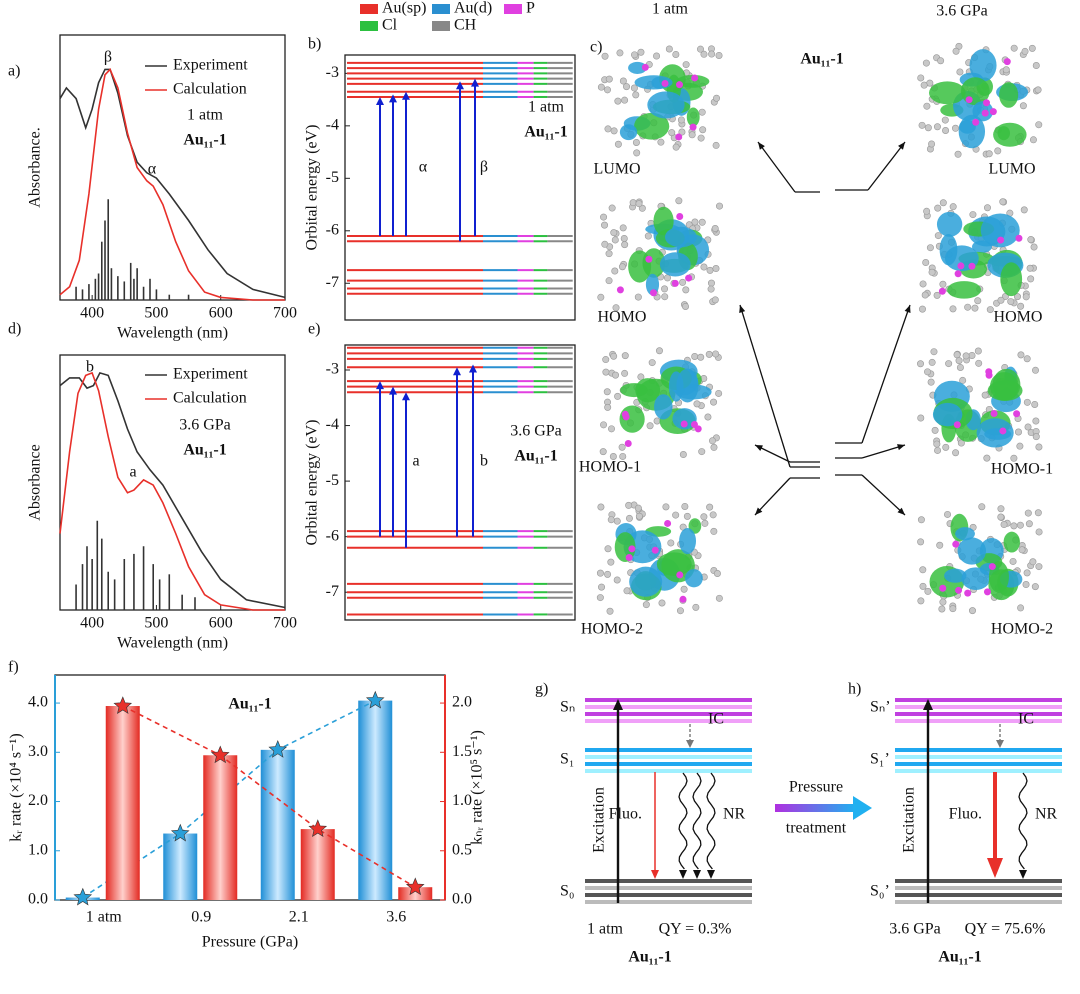  Describe the element at coordinates (816, 828) in the screenshot. I see `process-label: treatment` at that location.